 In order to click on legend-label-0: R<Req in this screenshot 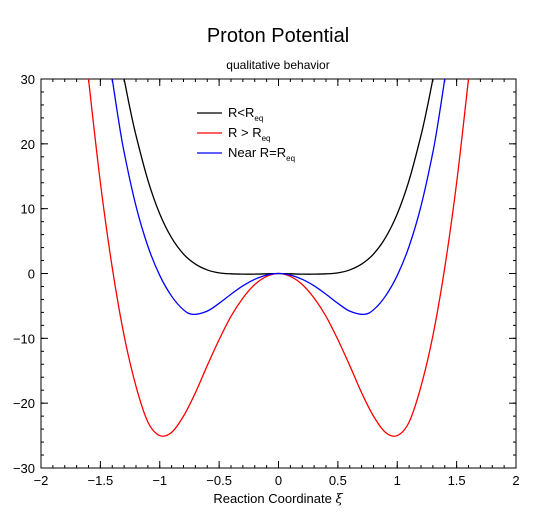, I will do `click(245, 114)`.